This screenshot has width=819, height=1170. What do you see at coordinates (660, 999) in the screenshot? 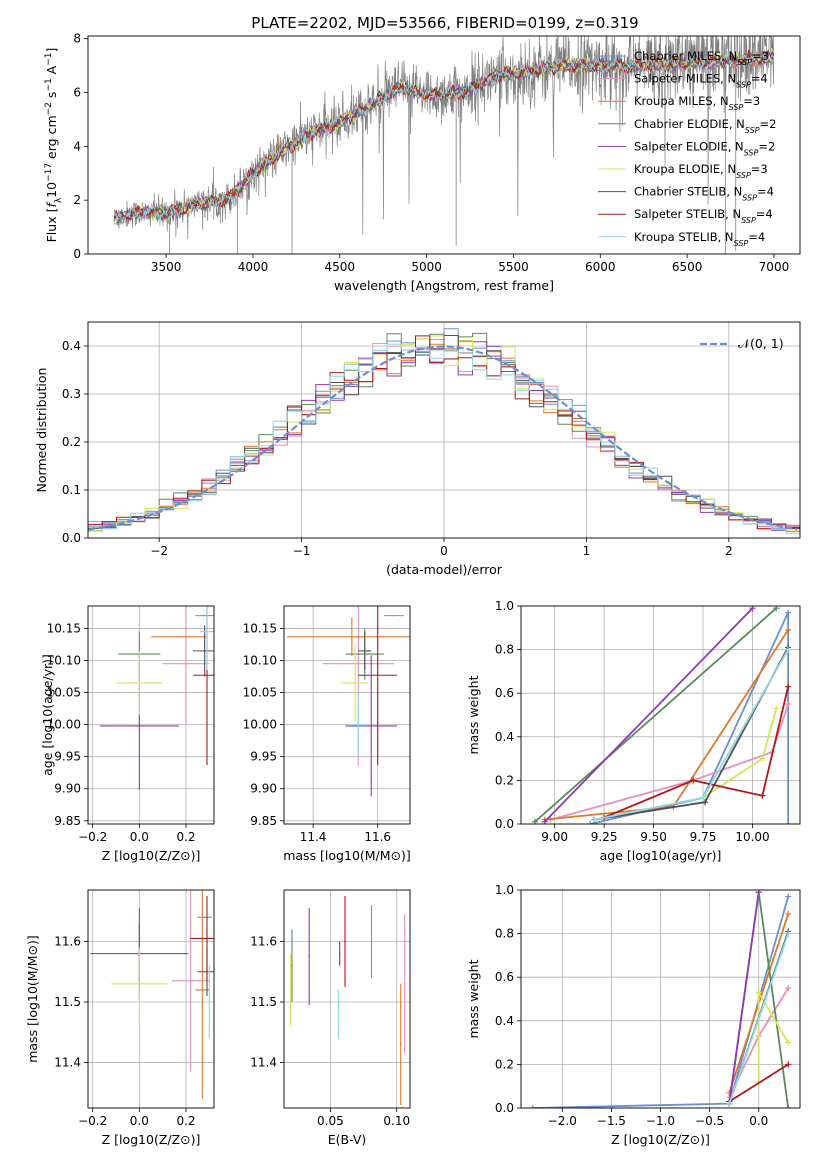
I see `plot-area-massweight_vs_Z` at bounding box center [660, 999].